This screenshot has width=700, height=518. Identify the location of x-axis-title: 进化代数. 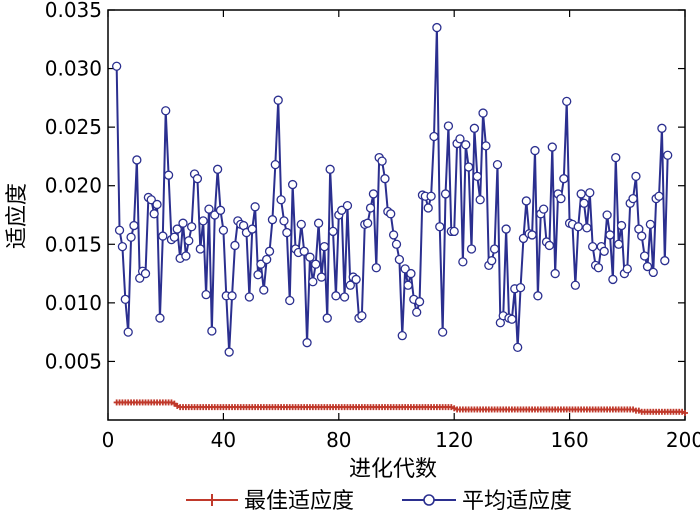
(393, 469).